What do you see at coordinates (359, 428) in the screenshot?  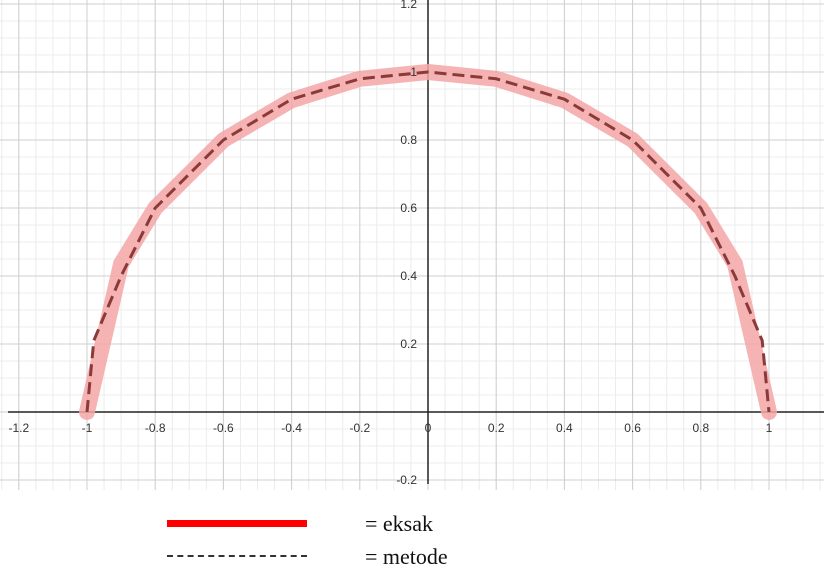 I see `x-tick-label: -0.2` at bounding box center [359, 428].